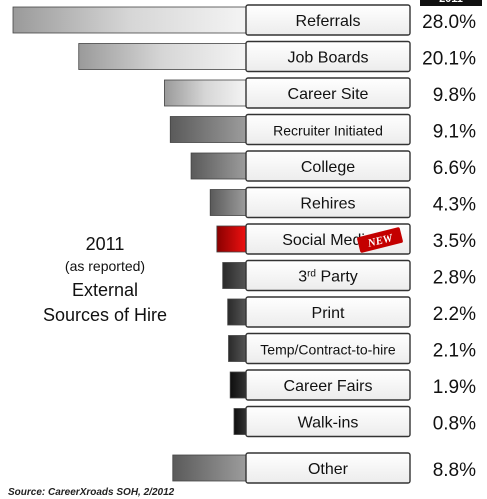  Describe the element at coordinates (454, 95) in the screenshot. I see `value-label-career-site: 9.8%` at that location.